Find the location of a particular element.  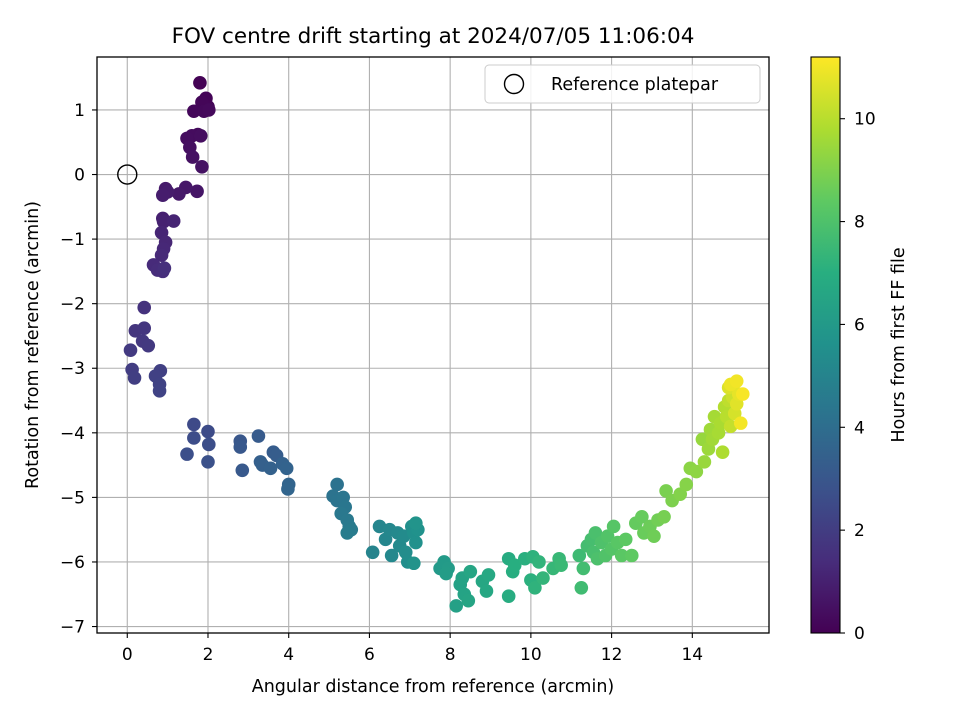

x-tick-label: 6 is located at coordinates (369, 655).